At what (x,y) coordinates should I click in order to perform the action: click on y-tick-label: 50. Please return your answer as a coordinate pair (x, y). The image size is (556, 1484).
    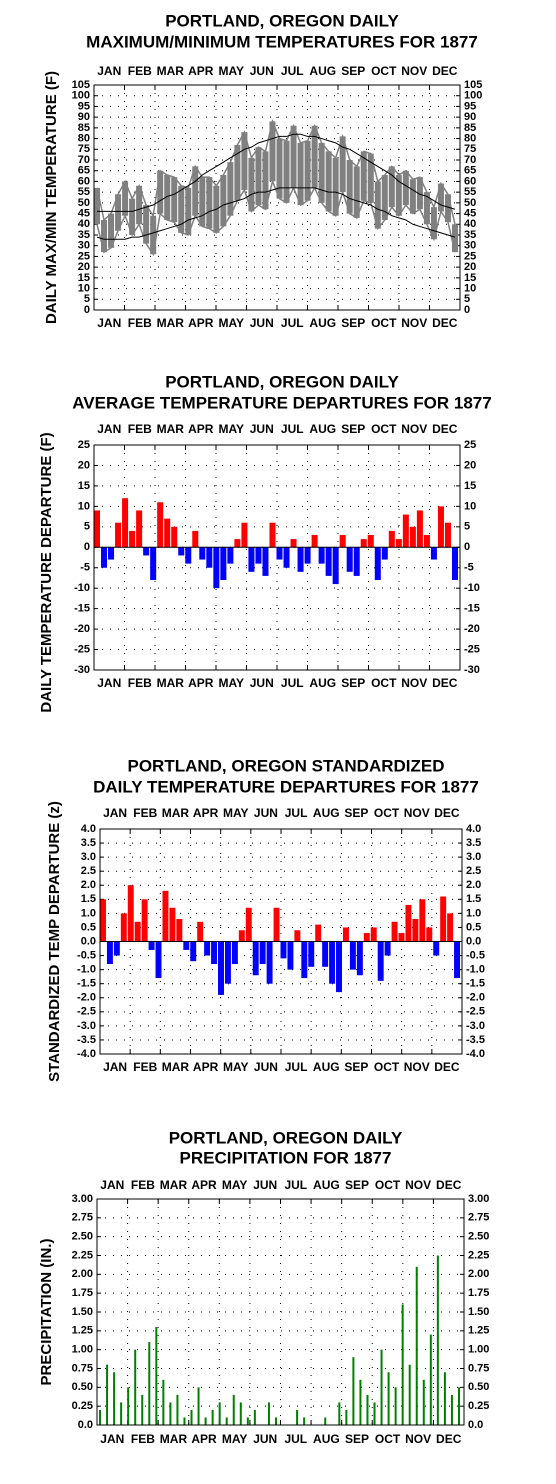
    Looking at the image, I should click on (470, 203).